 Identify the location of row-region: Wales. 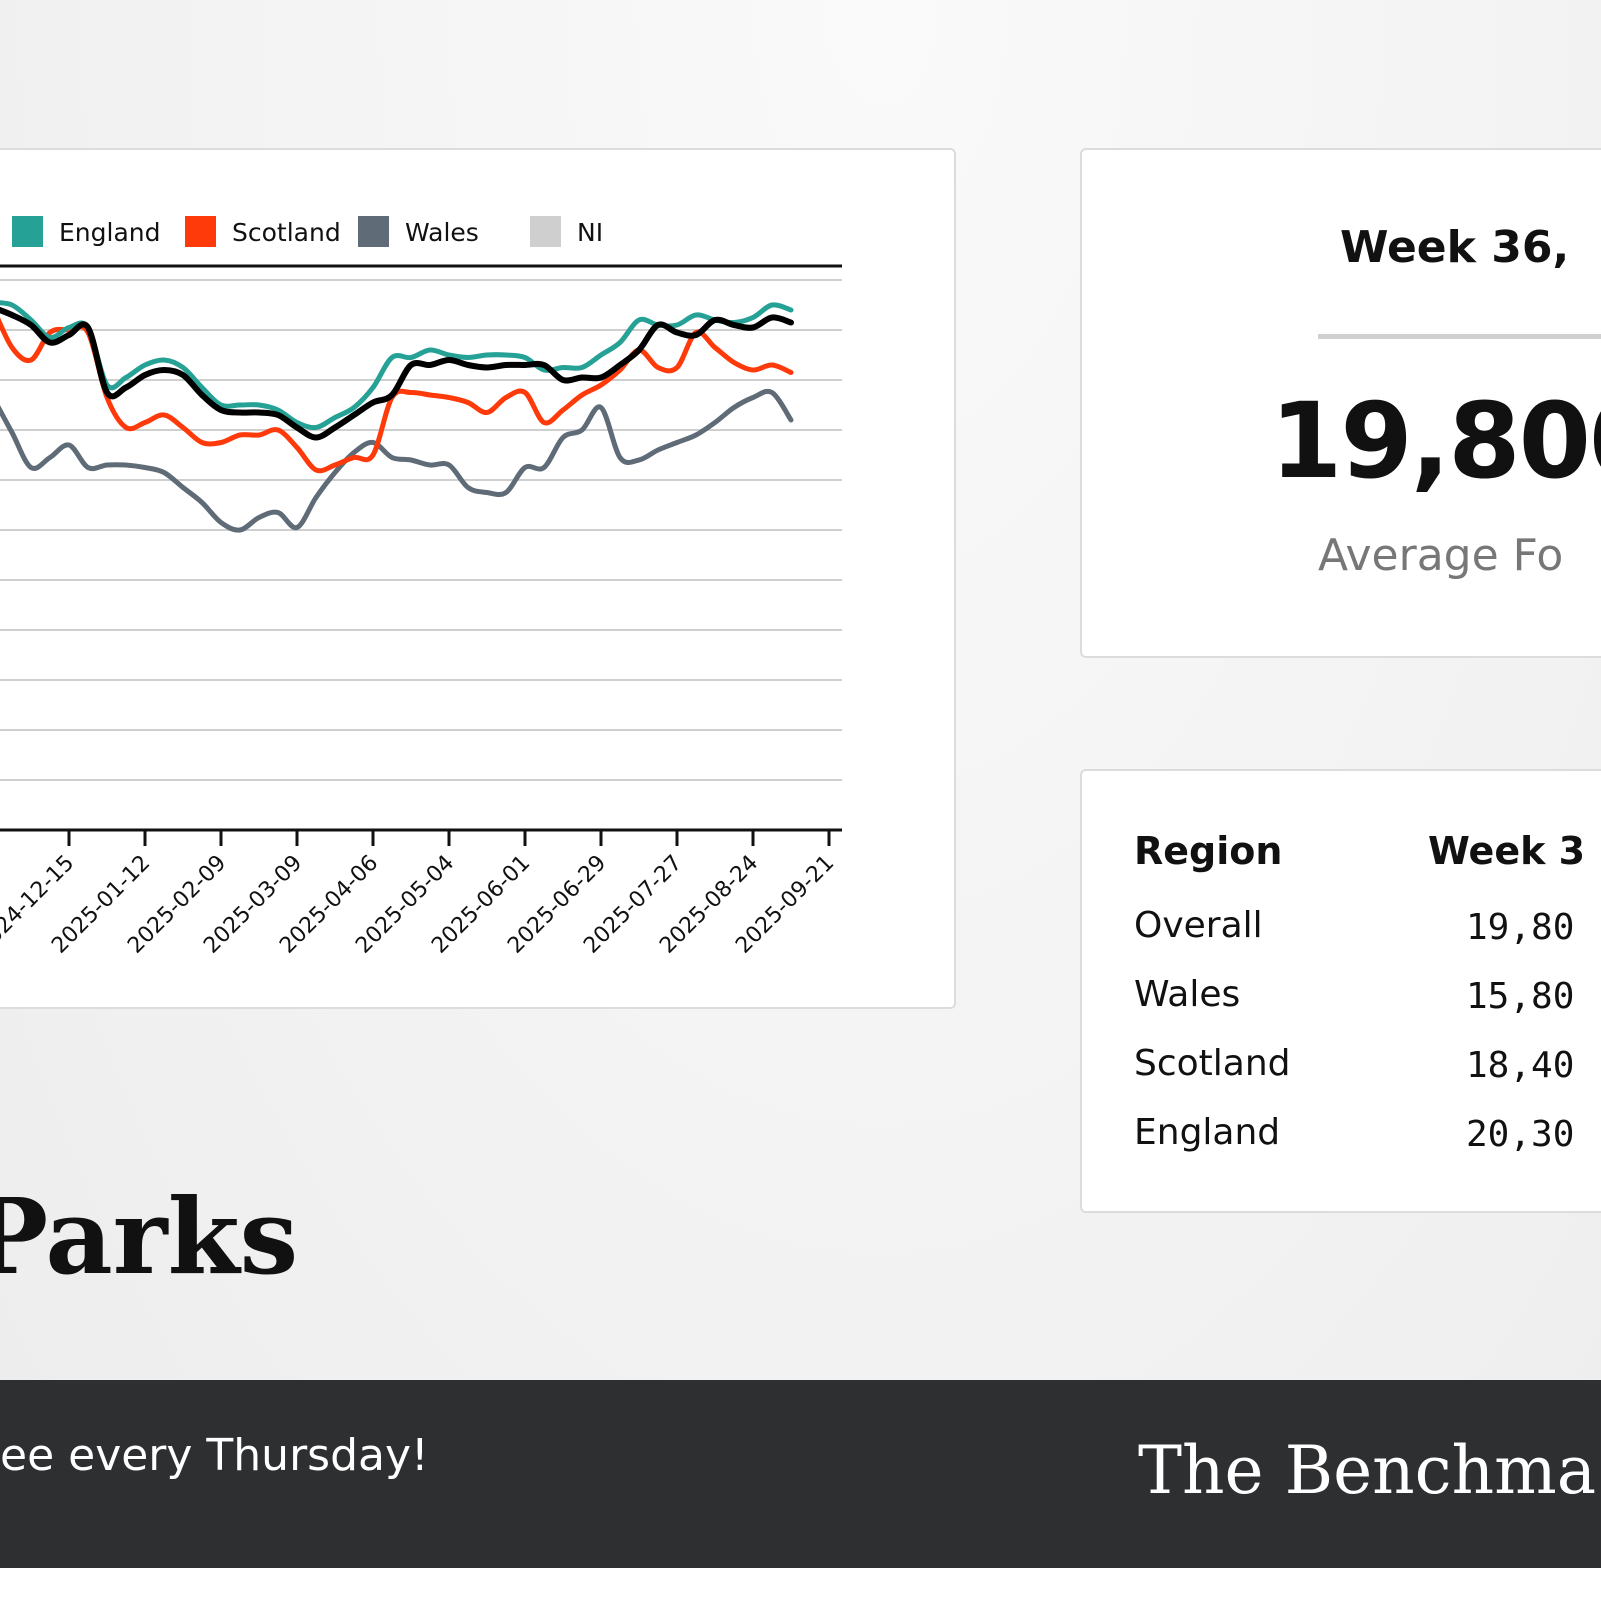
(1187, 994).